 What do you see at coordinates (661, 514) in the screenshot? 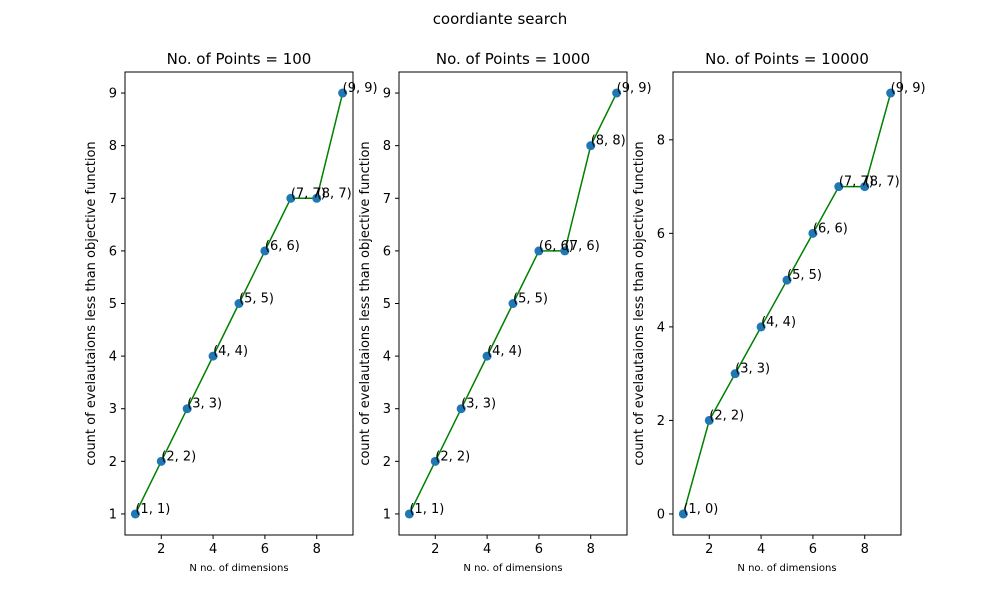
I see `y-tick-label: 0` at bounding box center [661, 514].